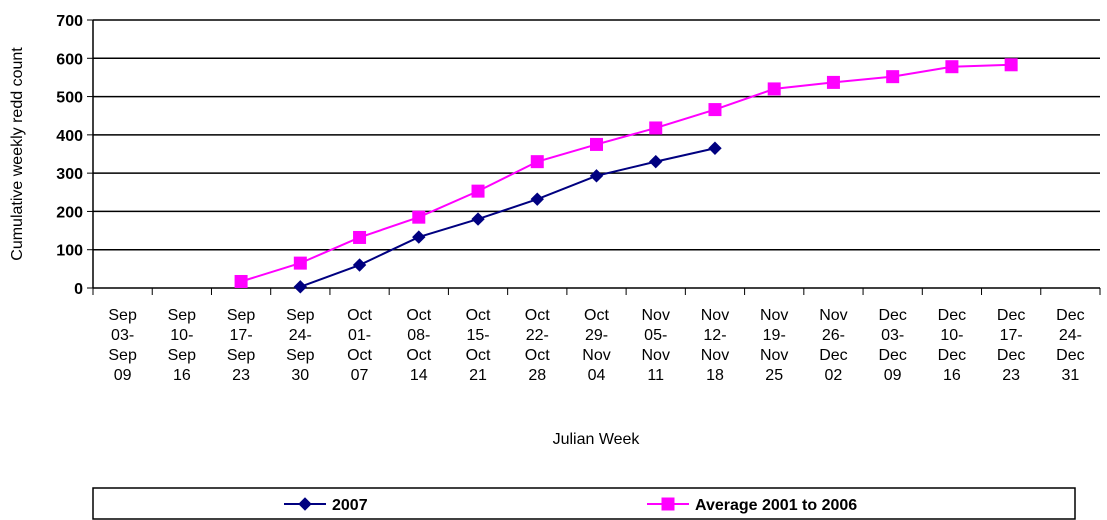 This screenshot has height=520, width=1107. What do you see at coordinates (69, 136) in the screenshot?
I see `y-tick-label: 400` at bounding box center [69, 136].